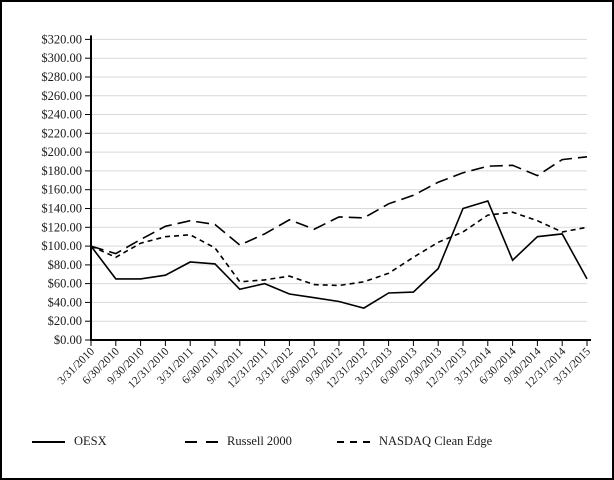  I want to click on y-tick-label: $0.00, so click(68, 340).